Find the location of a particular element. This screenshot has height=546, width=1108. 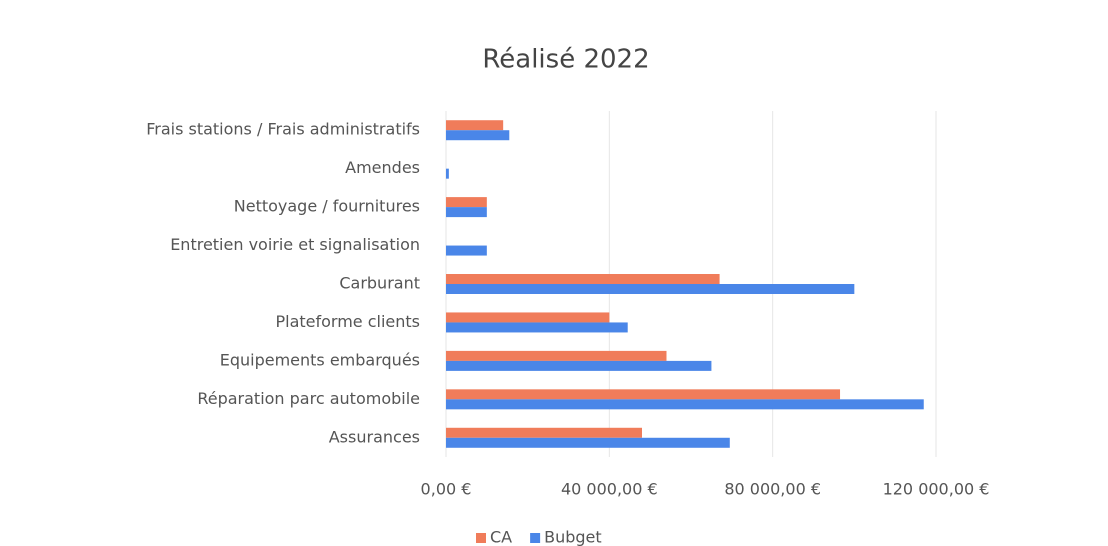

x-tick-label: 0,00 € is located at coordinates (446, 489).